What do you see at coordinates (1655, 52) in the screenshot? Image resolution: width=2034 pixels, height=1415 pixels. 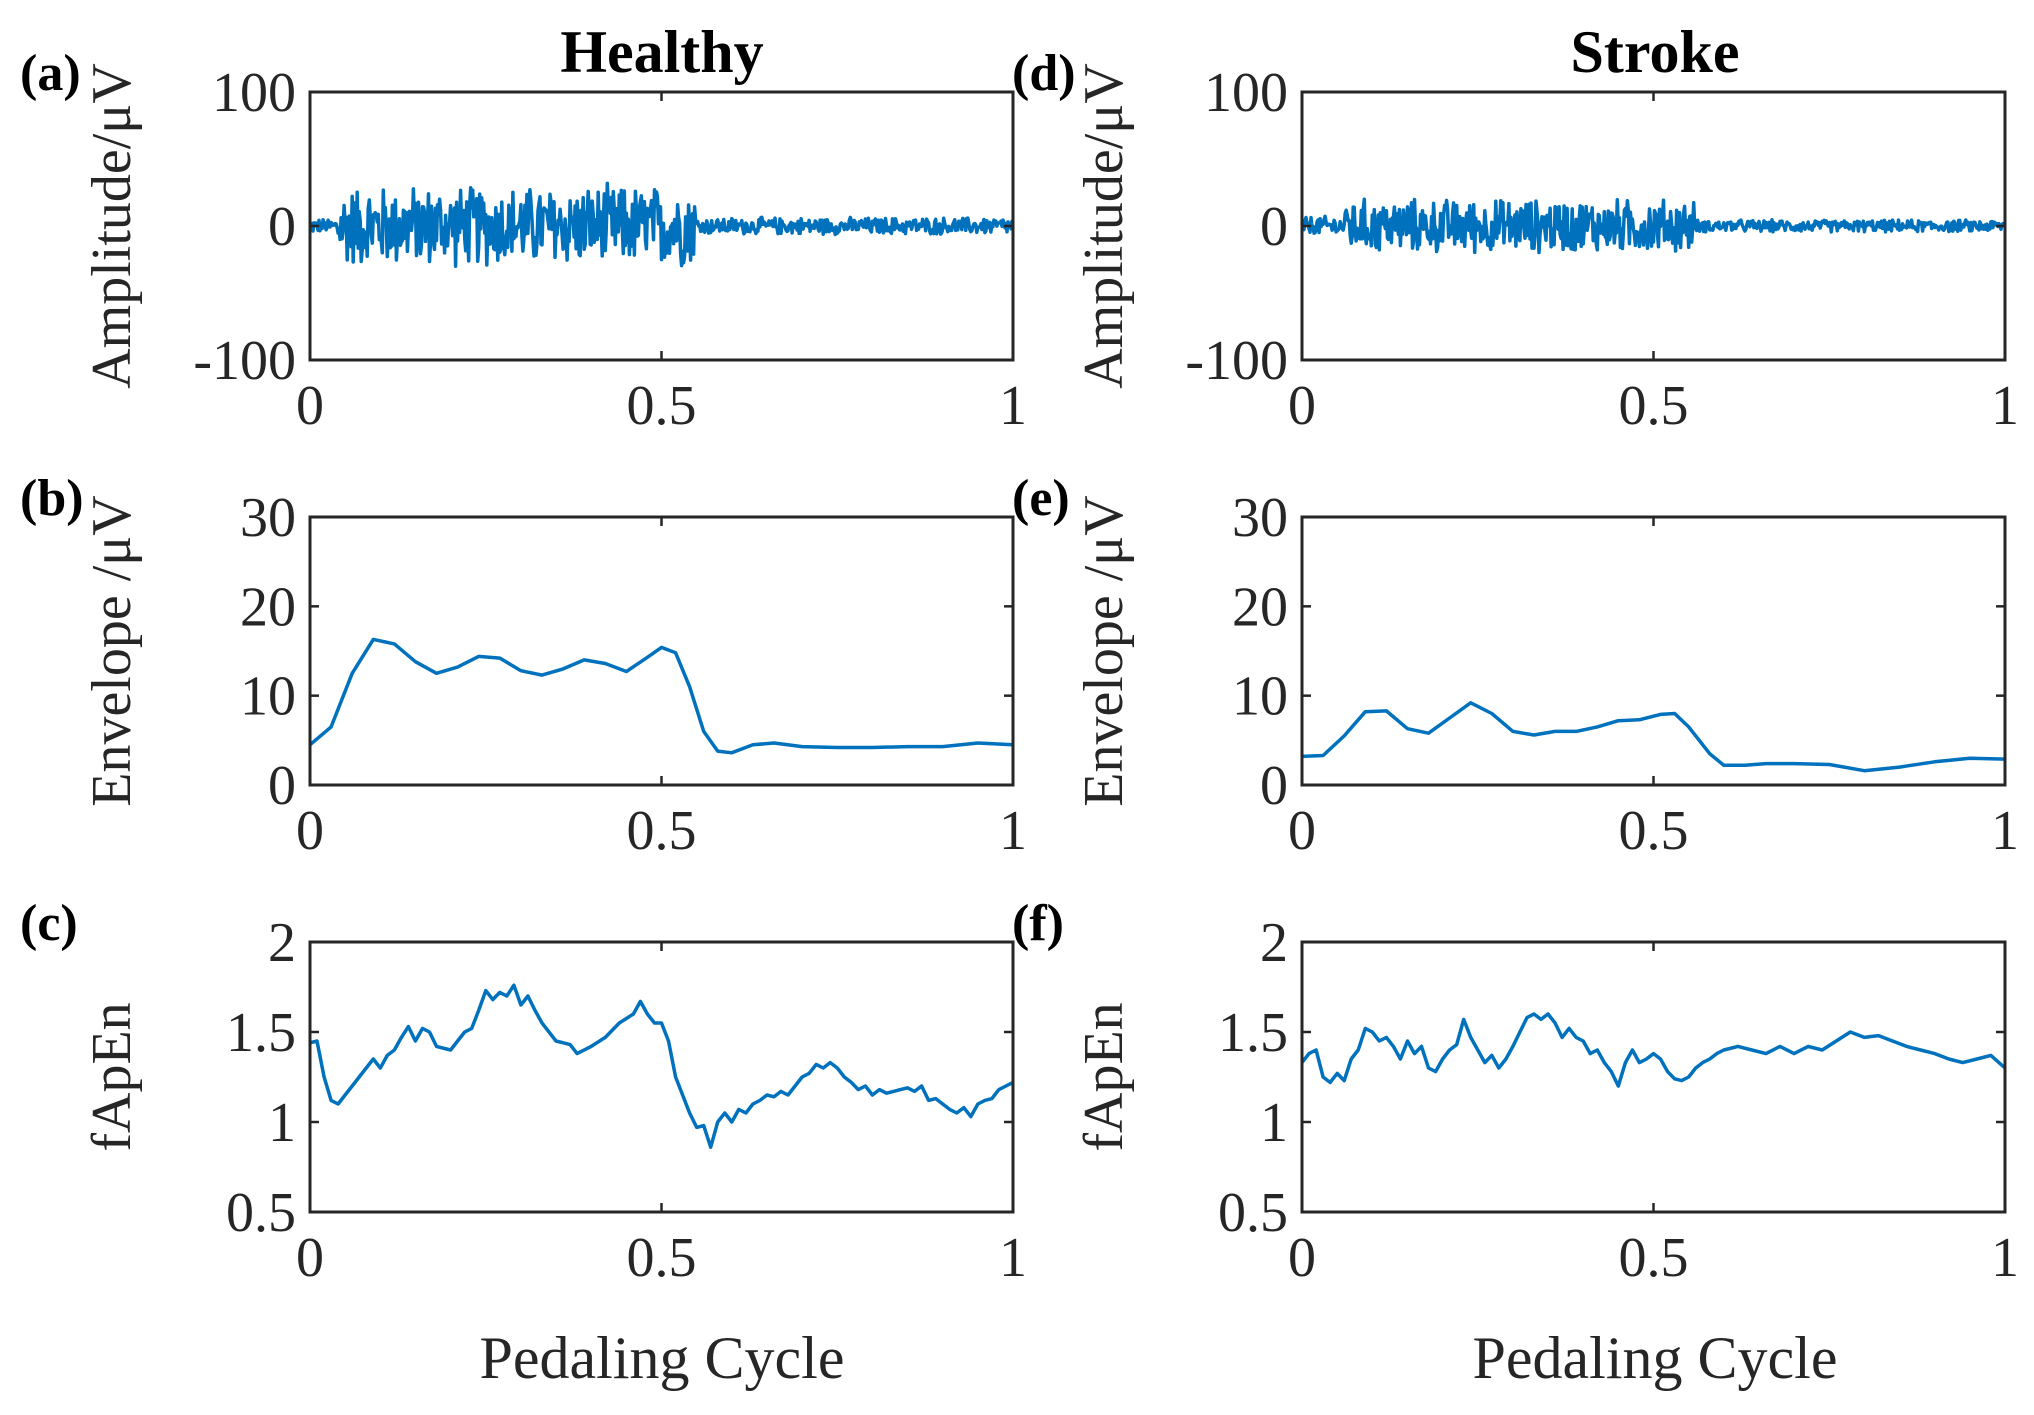 I see `column-title-stroke: Stroke` at bounding box center [1655, 52].